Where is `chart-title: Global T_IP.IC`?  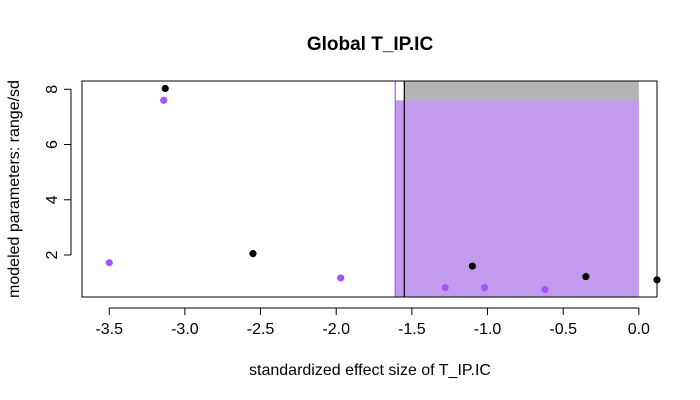
chart-title: Global T_IP.IC is located at coordinates (370, 44).